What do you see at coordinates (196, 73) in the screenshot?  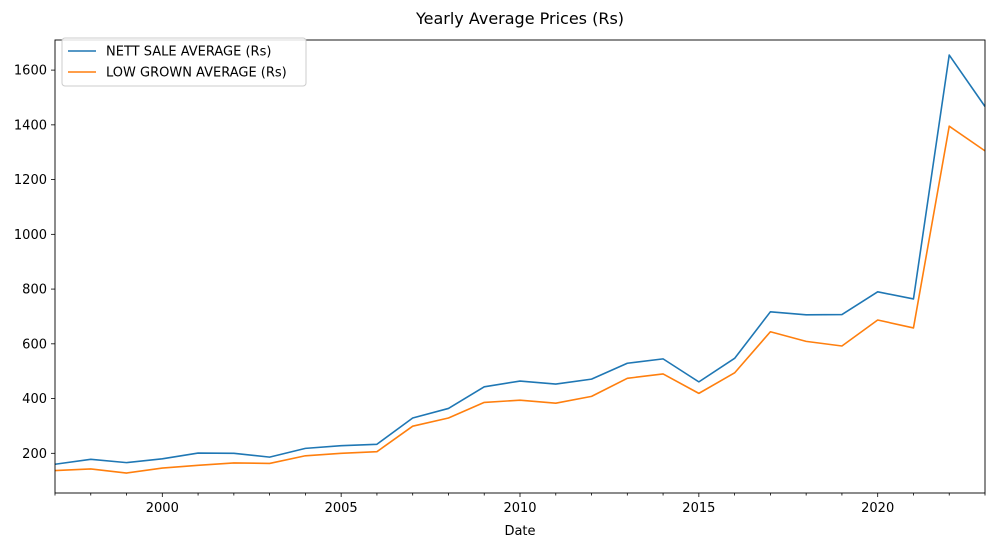 I see `legend-label-2: LOW GROWN AVERAGE (Rs)` at bounding box center [196, 73].